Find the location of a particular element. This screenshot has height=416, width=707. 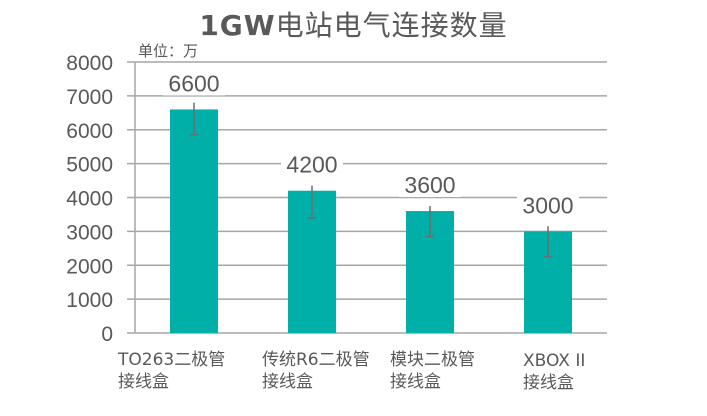

x-axis-label-line1: XBOX II is located at coordinates (554, 361).